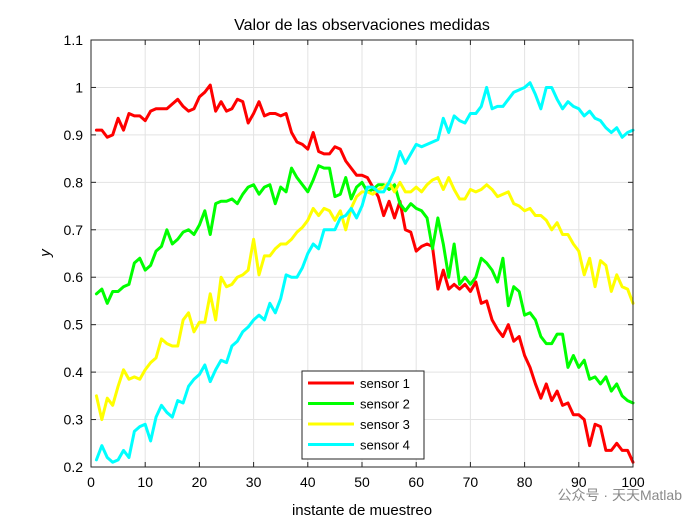  I want to click on y-tick-label: 0.5, so click(74, 325).